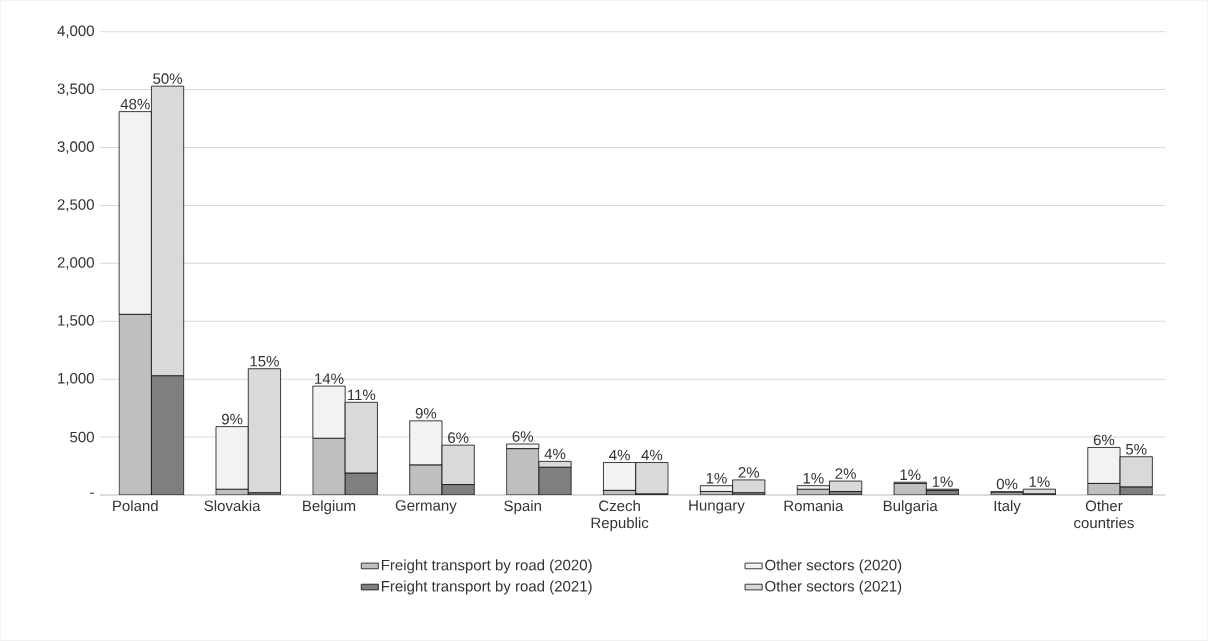 This screenshot has height=641, width=1208. Describe the element at coordinates (75, 32) in the screenshot. I see `y-tick-label: 4,000` at that location.